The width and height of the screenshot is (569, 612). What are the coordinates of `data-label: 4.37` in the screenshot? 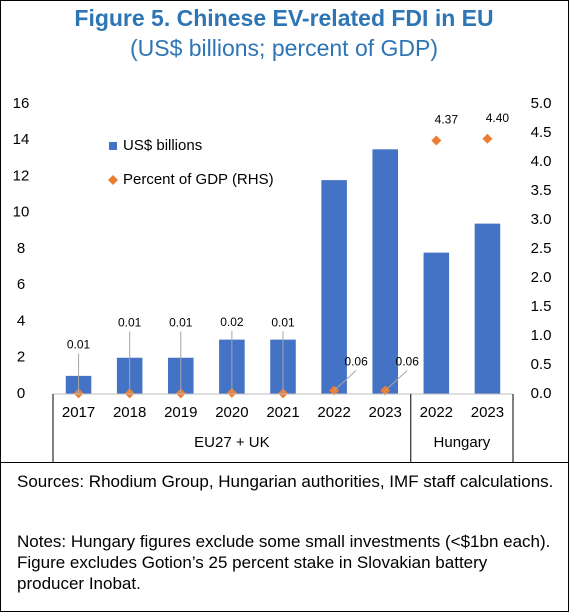 It's located at (447, 120).